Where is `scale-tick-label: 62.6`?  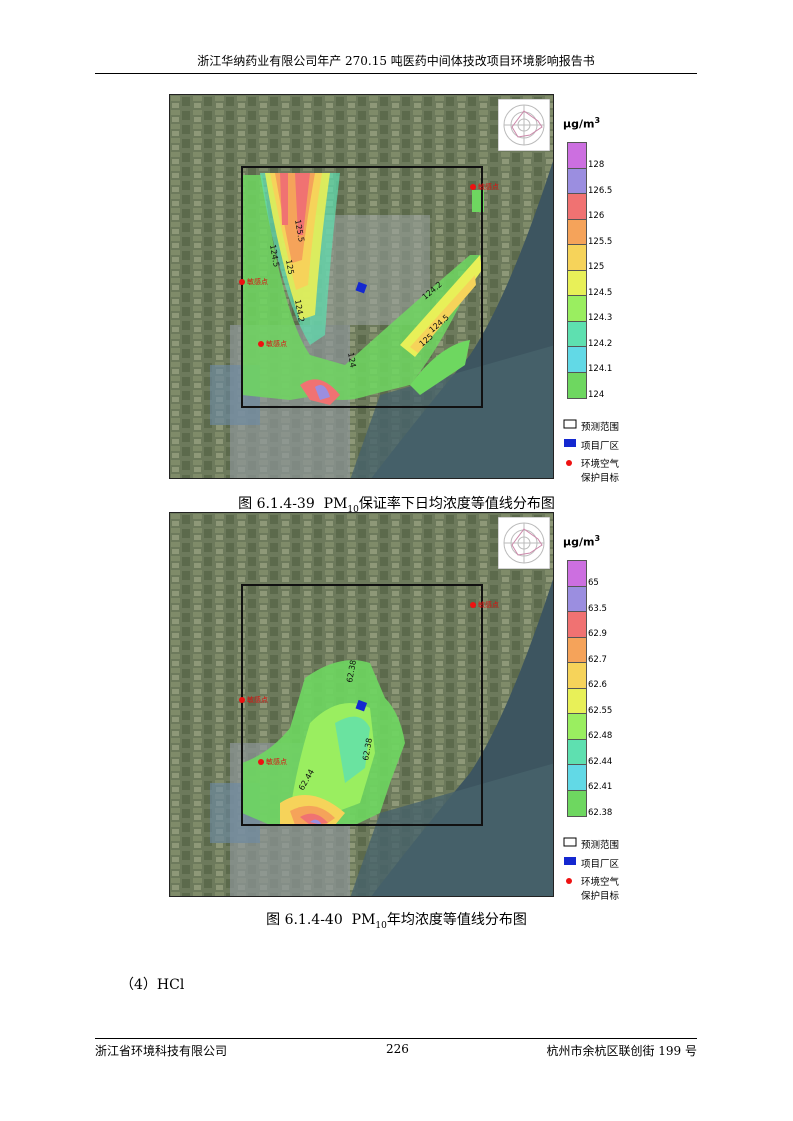 scale-tick-label: 62.6 is located at coordinates (597, 685).